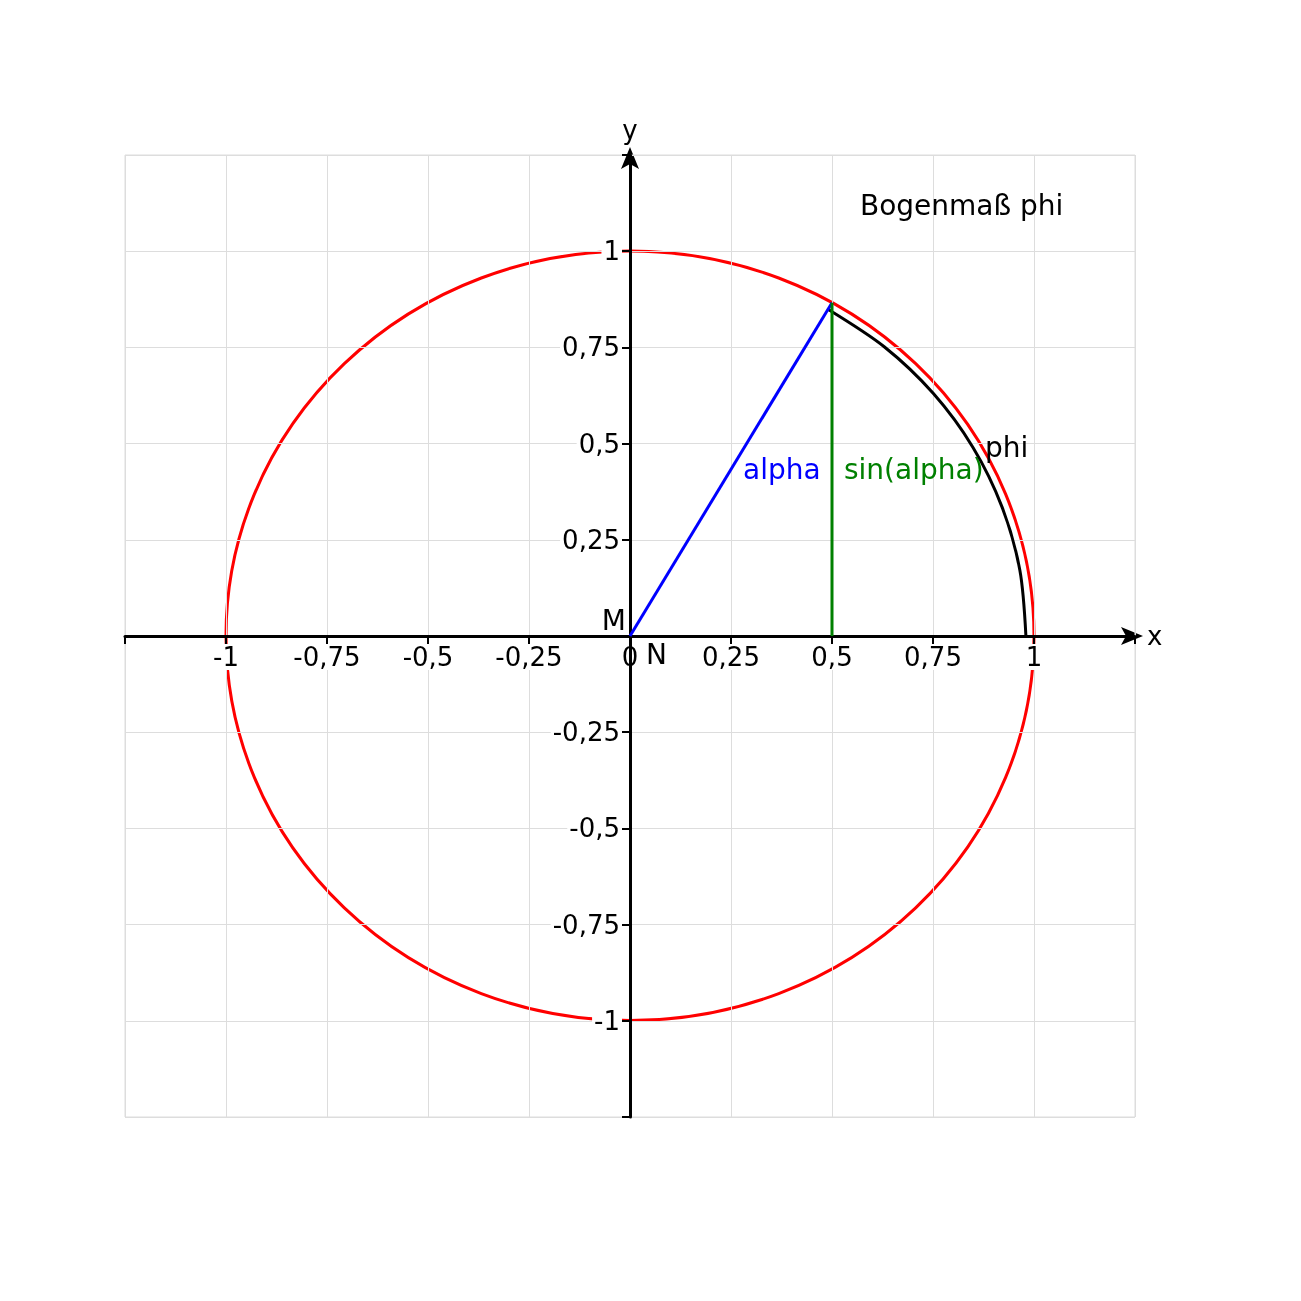 The width and height of the screenshot is (1301, 1301). Describe the element at coordinates (591, 347) in the screenshot. I see `y-tick-label: 0,75` at that location.